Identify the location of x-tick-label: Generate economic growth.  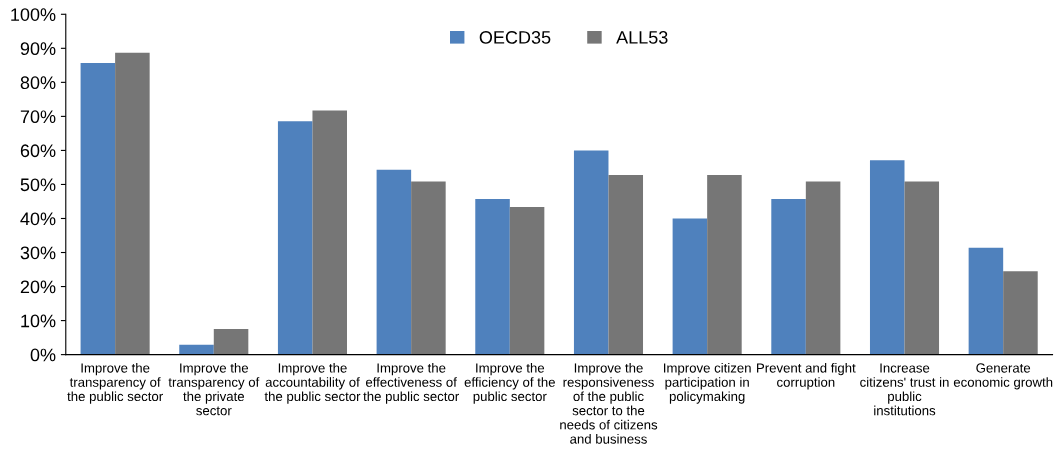
(1003, 376).